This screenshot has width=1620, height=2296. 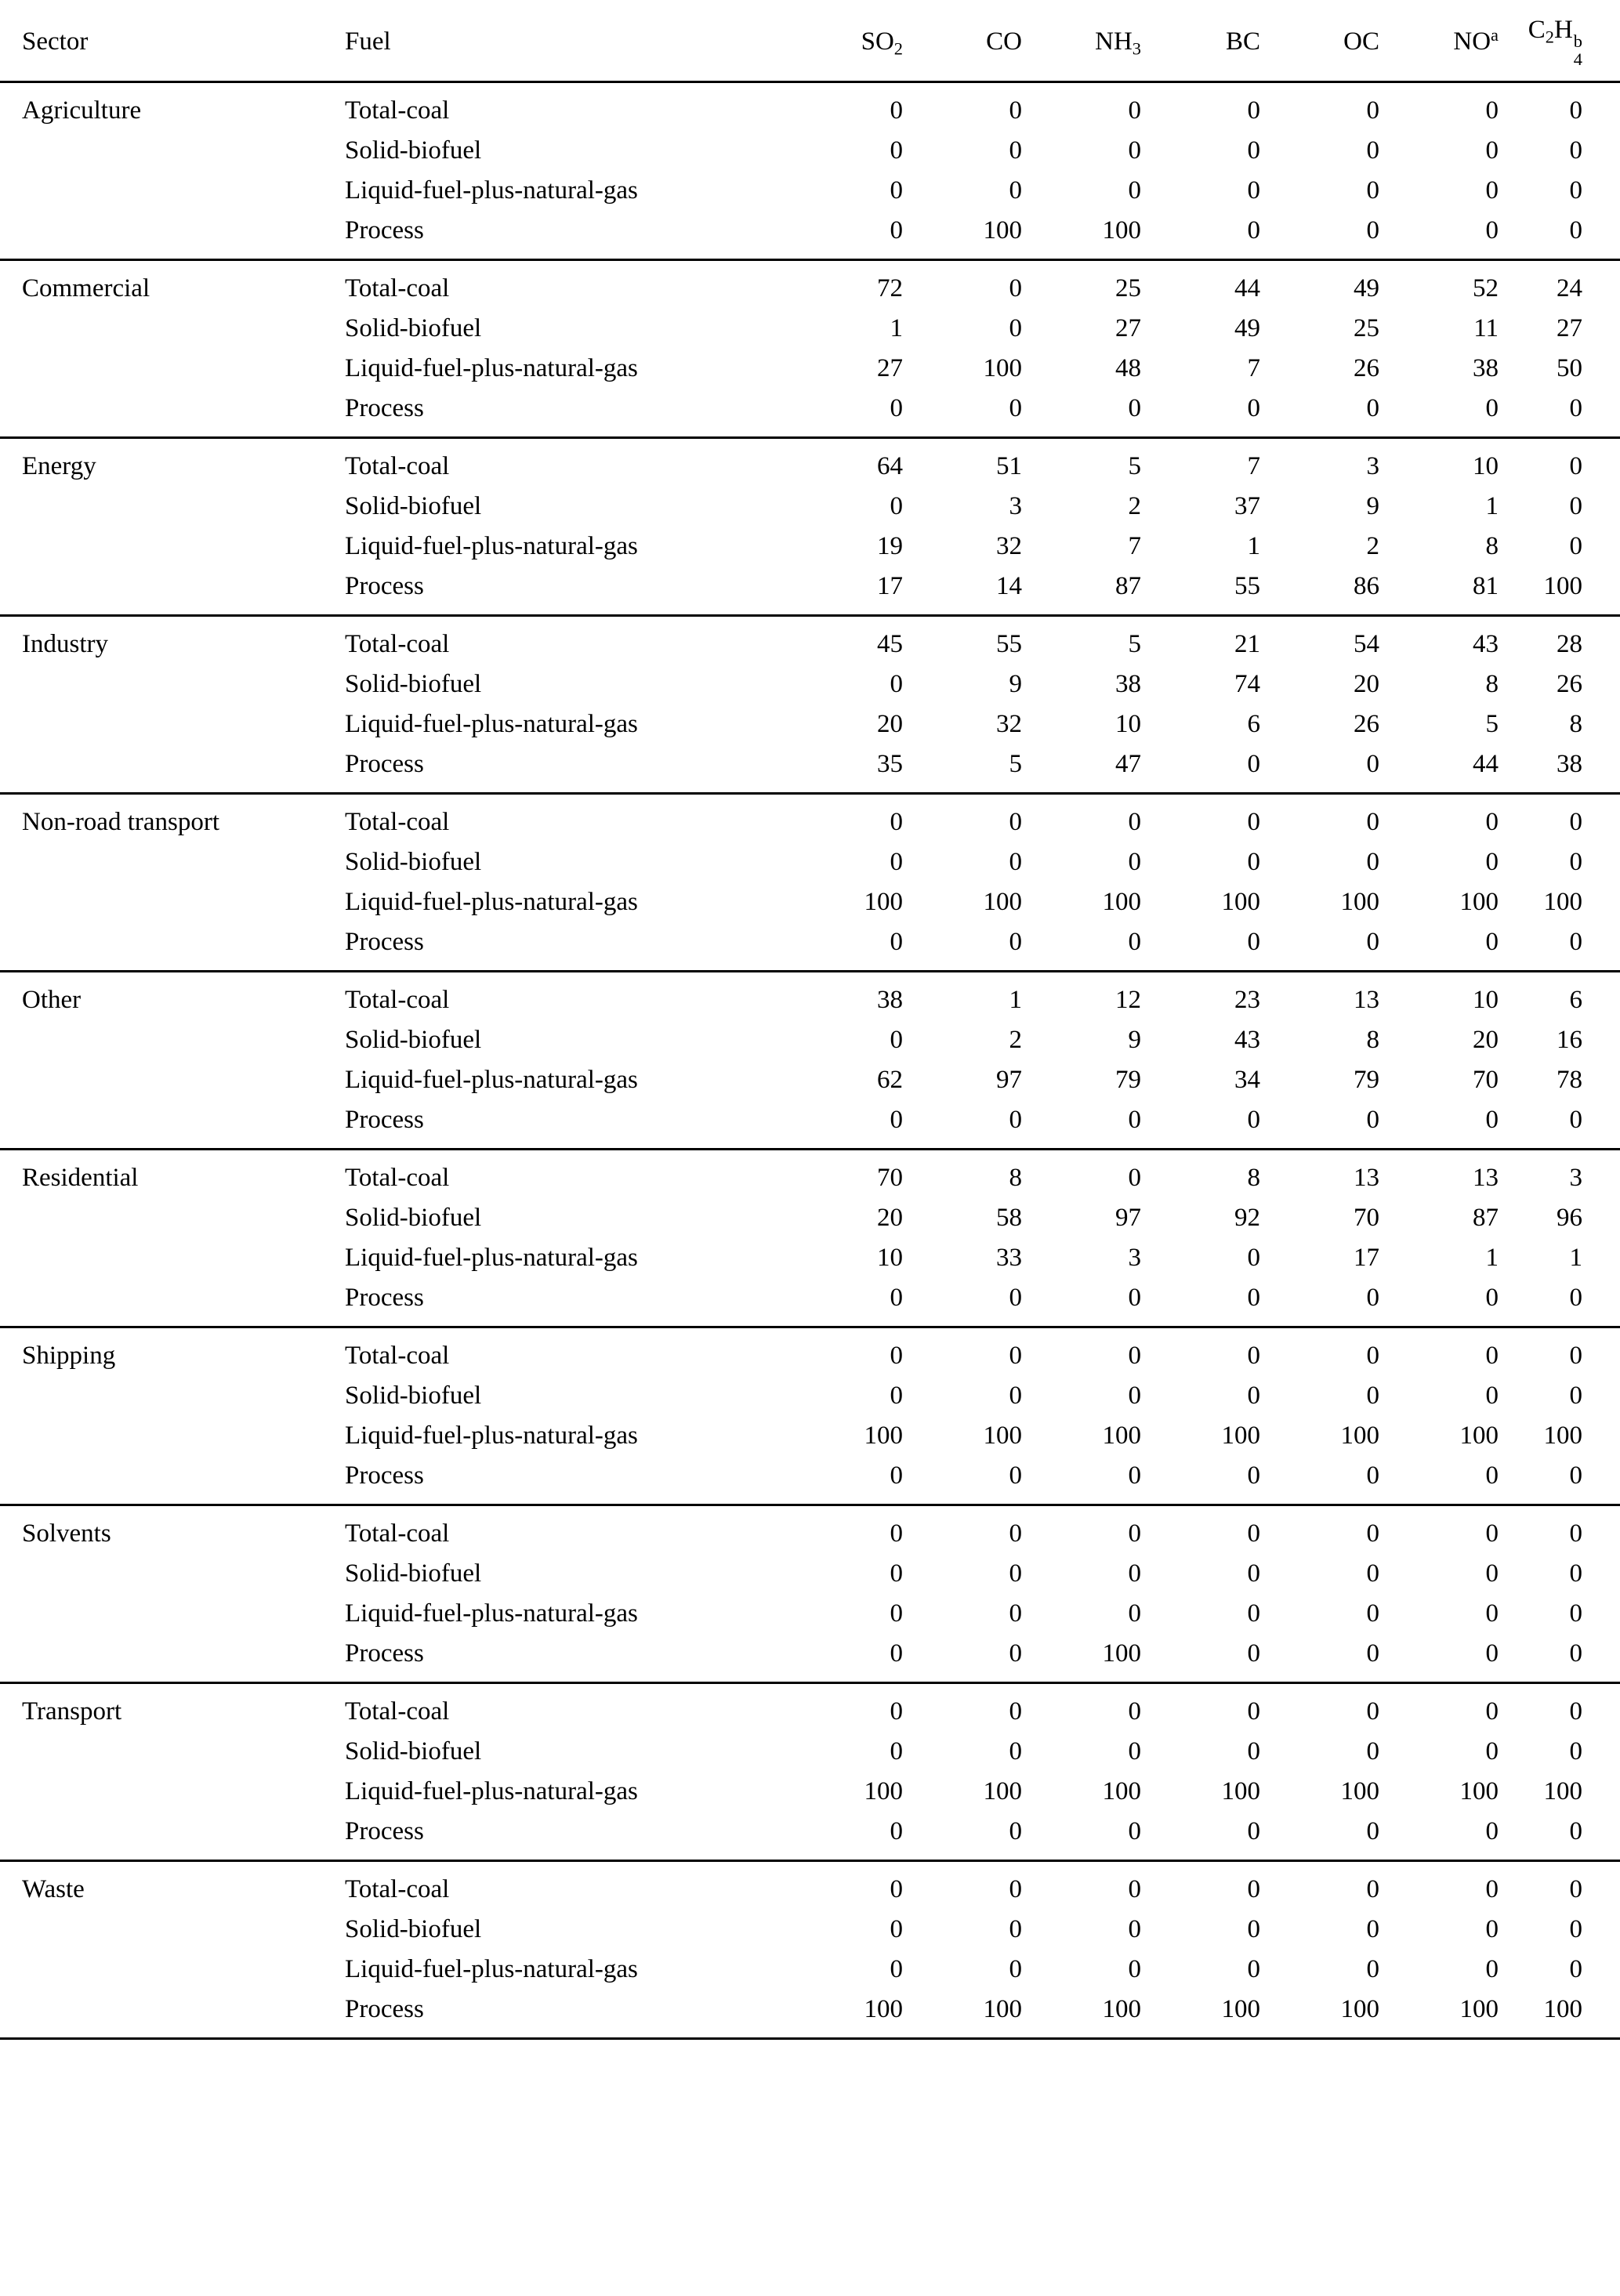 I want to click on value-cell: 27, so click(x=1569, y=328).